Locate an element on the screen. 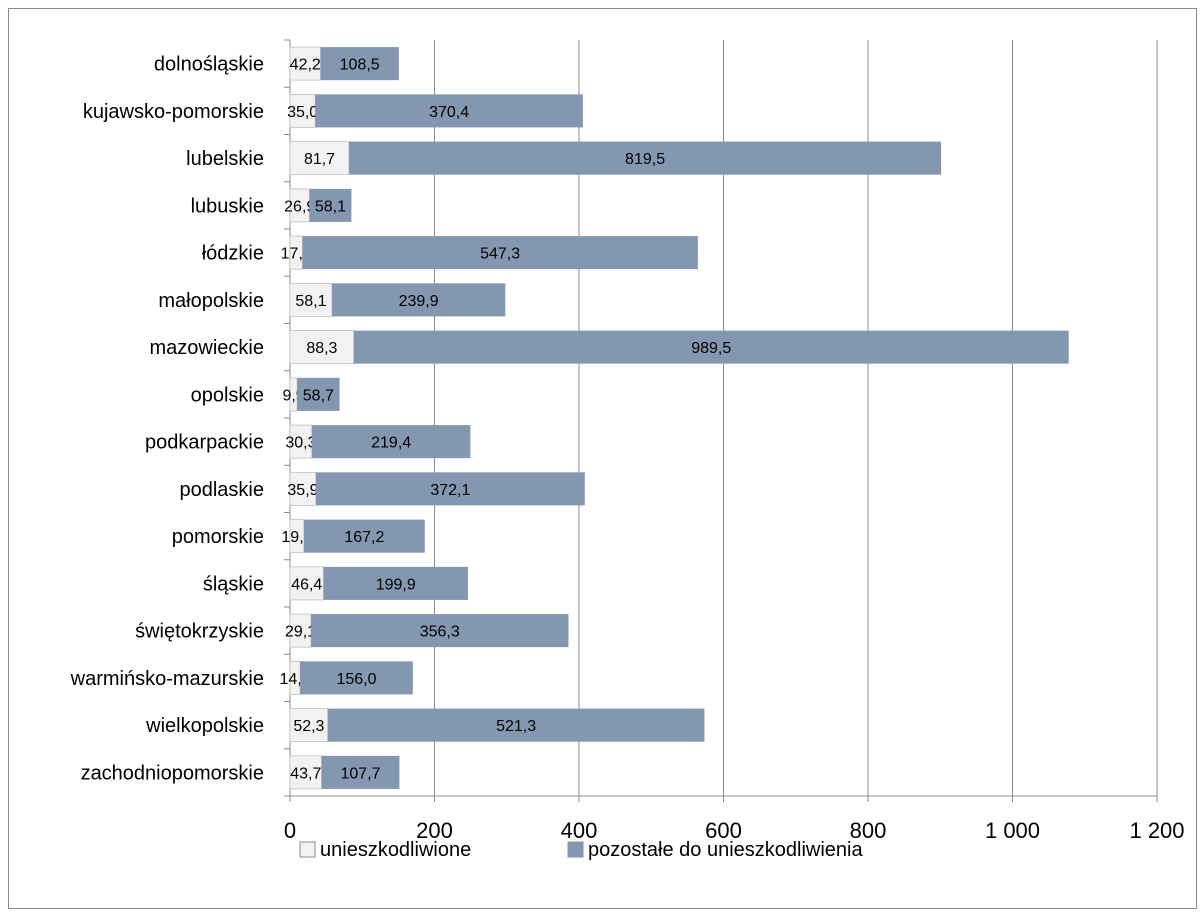  data-label: 42,2 is located at coordinates (305, 65).